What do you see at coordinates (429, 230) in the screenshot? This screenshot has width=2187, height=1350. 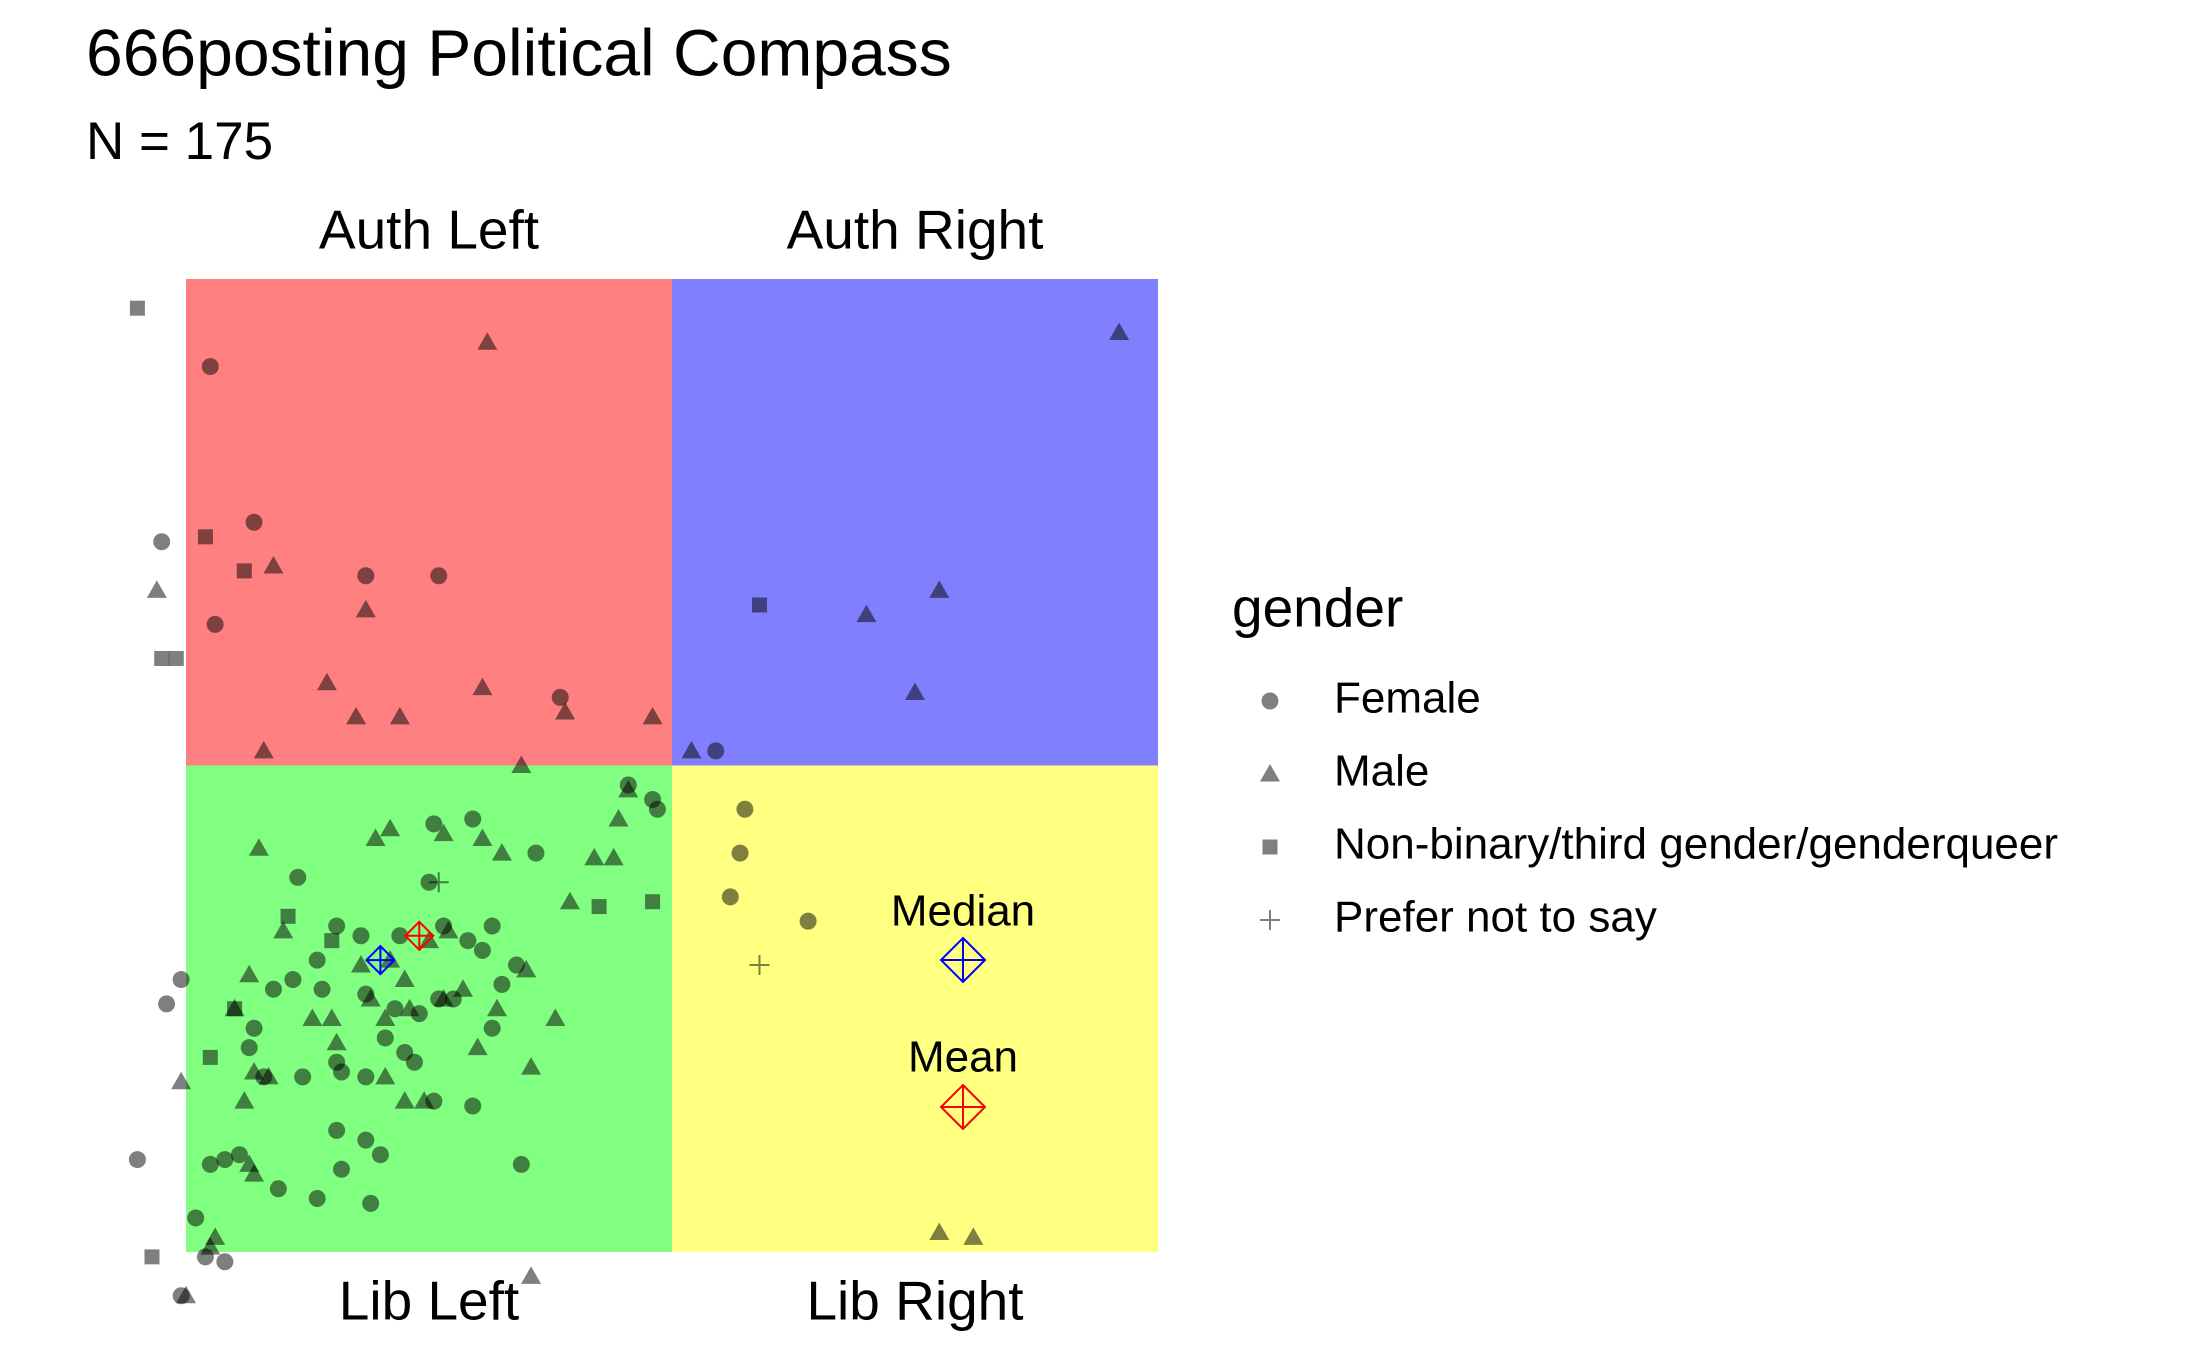 I see `quadrant-label: Auth Left` at bounding box center [429, 230].